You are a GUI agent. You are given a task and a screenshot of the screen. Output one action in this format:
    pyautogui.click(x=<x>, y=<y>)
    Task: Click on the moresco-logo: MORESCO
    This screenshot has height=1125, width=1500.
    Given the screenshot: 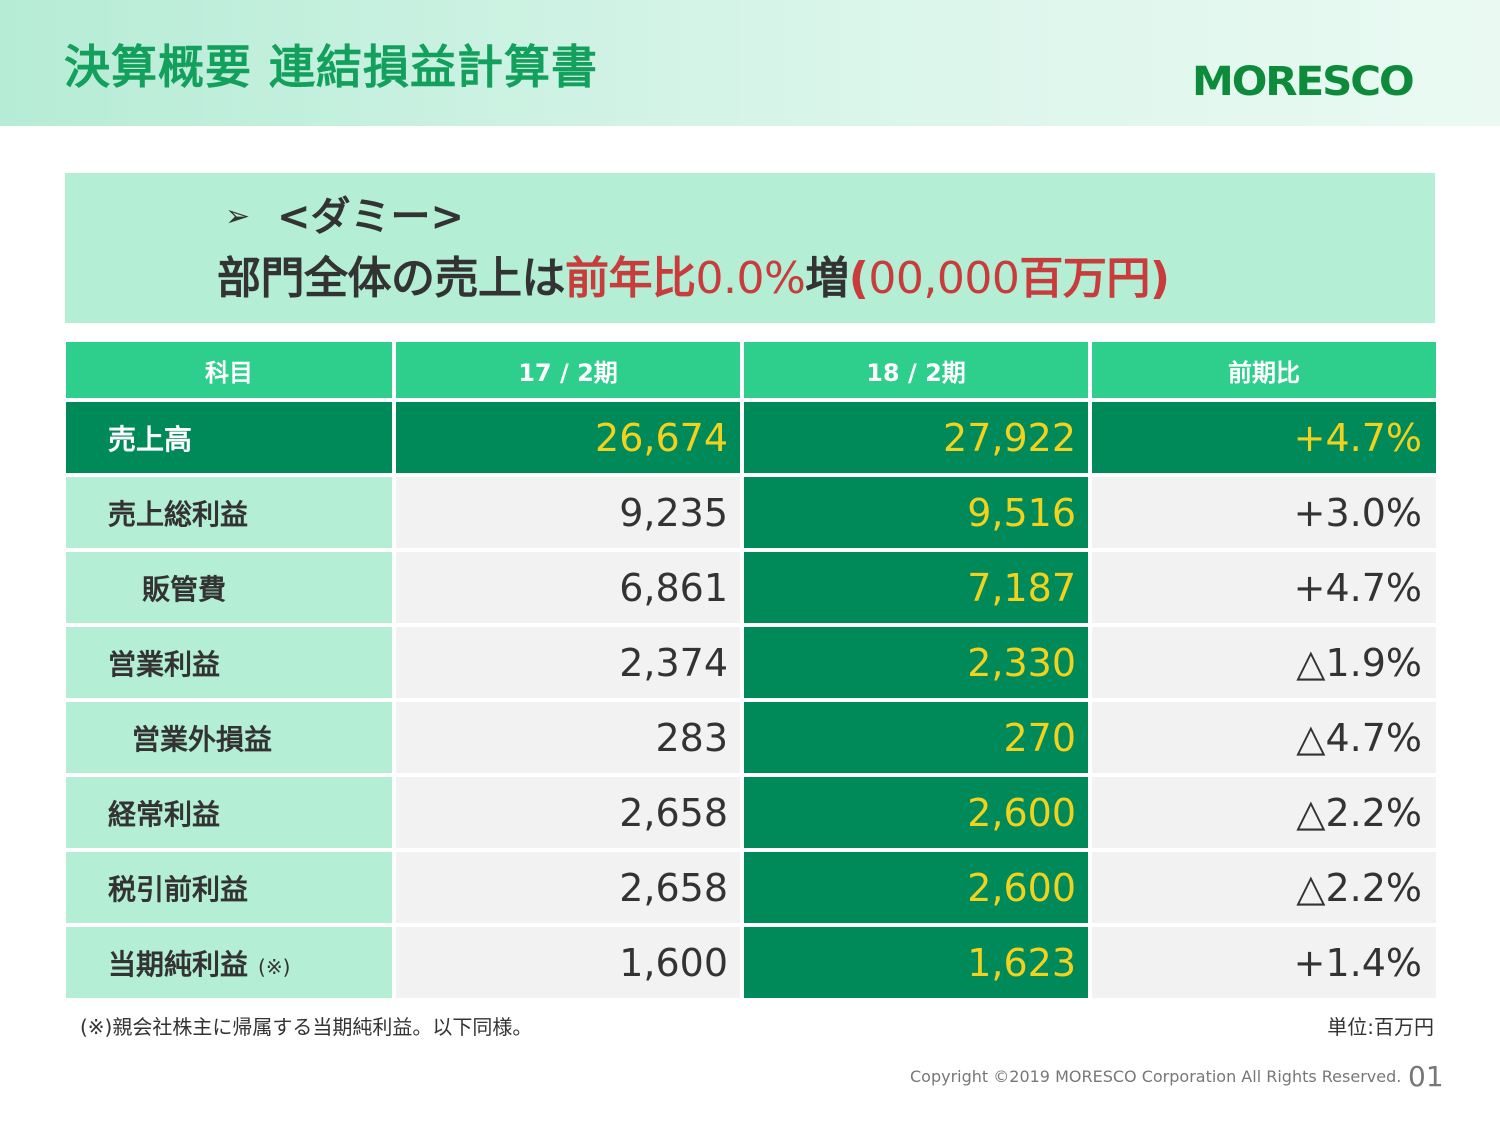 What is the action you would take?
    pyautogui.click(x=1303, y=82)
    